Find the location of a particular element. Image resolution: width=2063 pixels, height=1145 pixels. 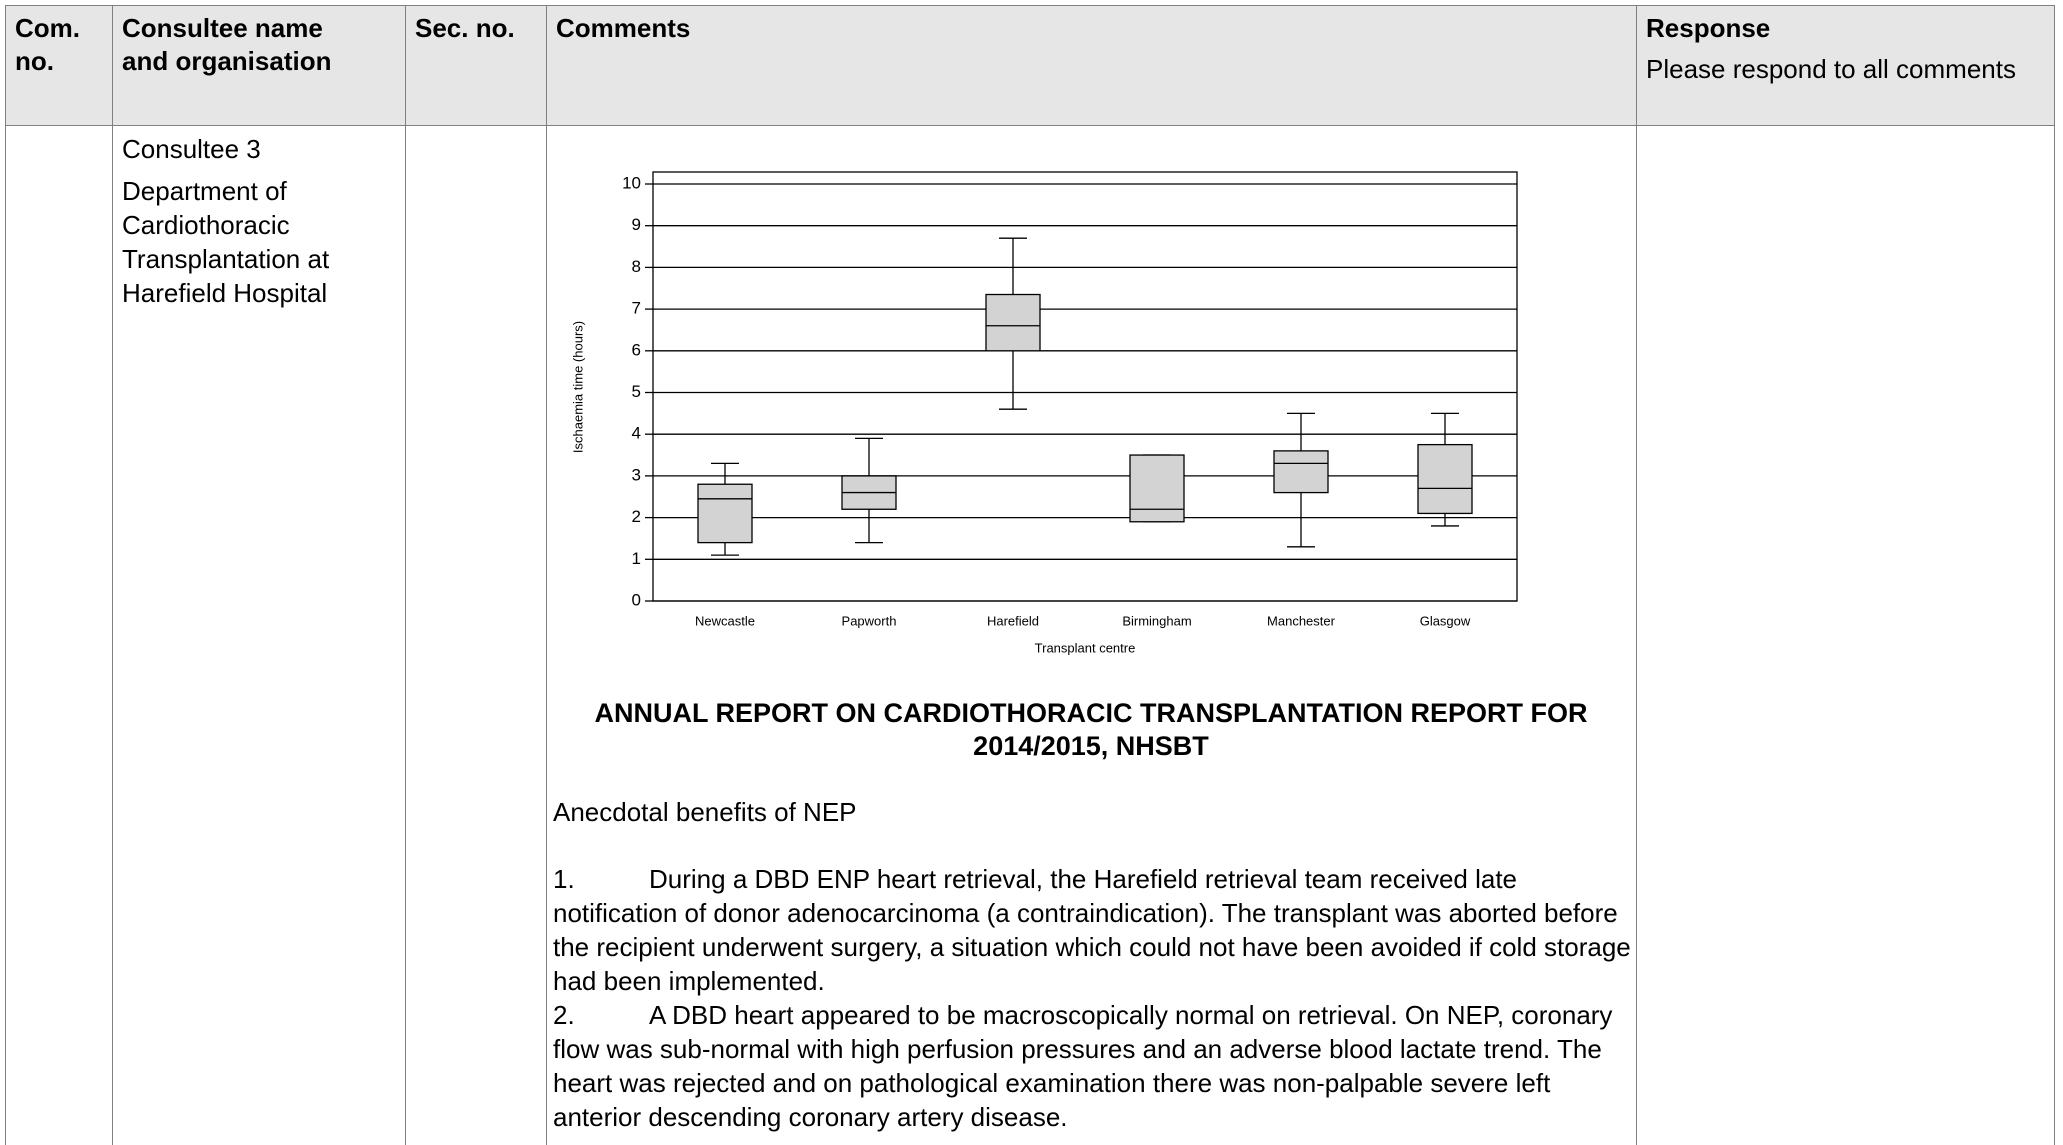

item-number: 1. is located at coordinates (564, 879).